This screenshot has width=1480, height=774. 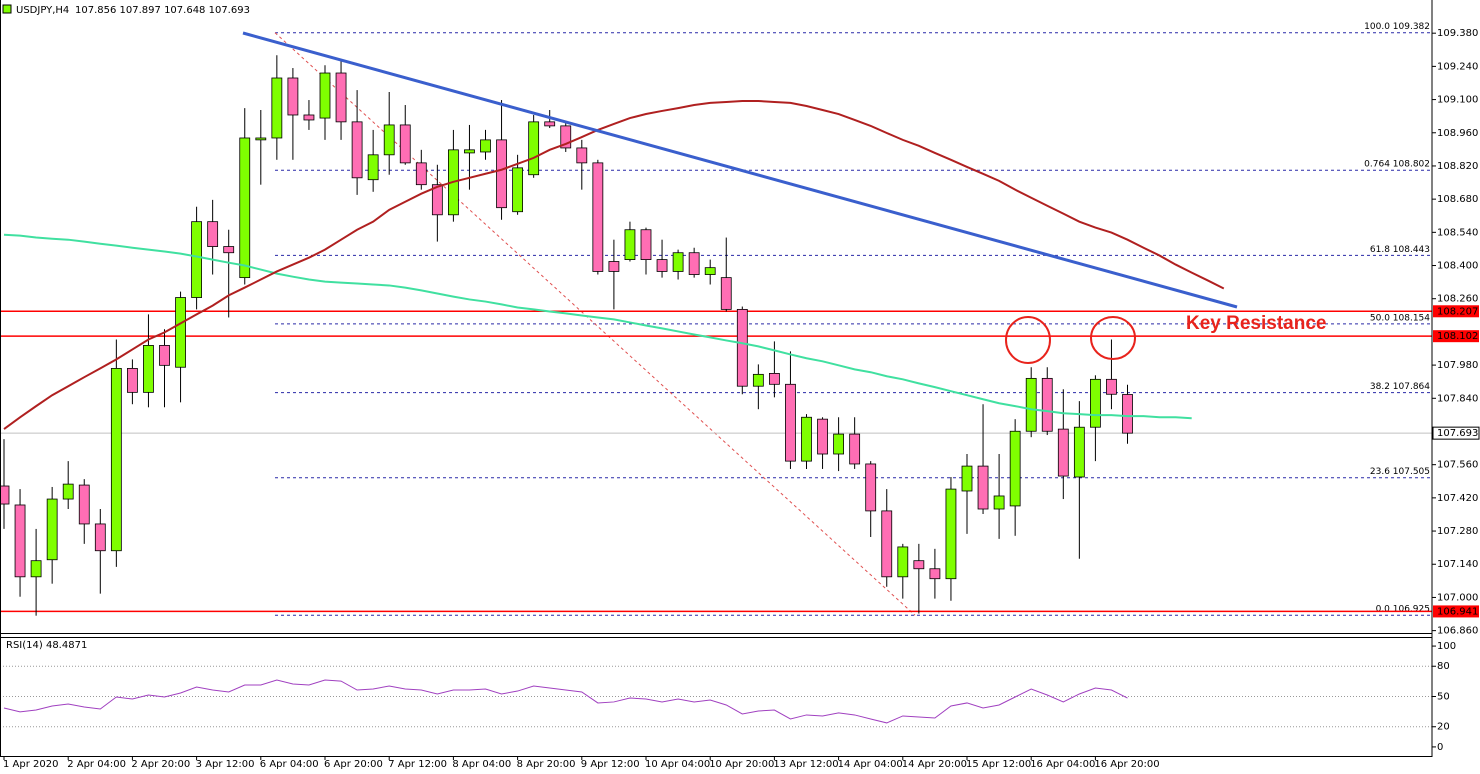 I want to click on y-tick-label: 107.280, so click(x=1457, y=531).